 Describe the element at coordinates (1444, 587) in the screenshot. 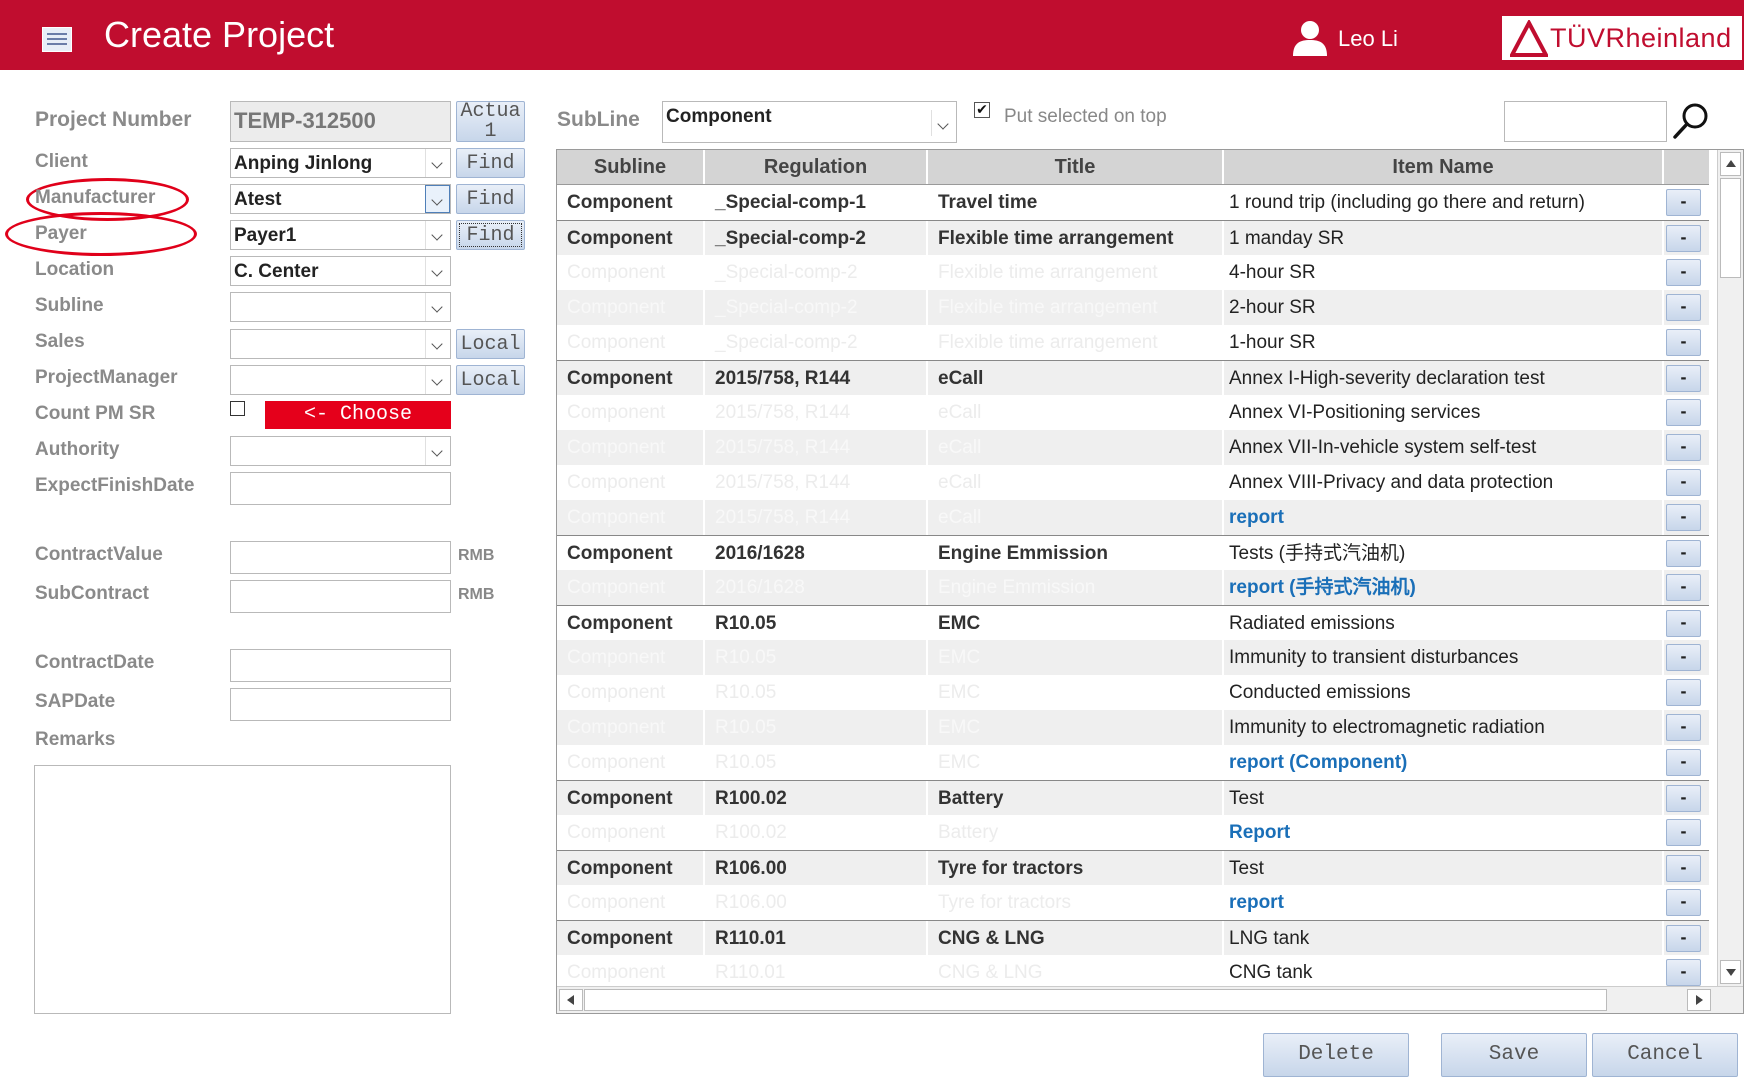

I see `cell-item-name: report (手持式汽油机)` at that location.